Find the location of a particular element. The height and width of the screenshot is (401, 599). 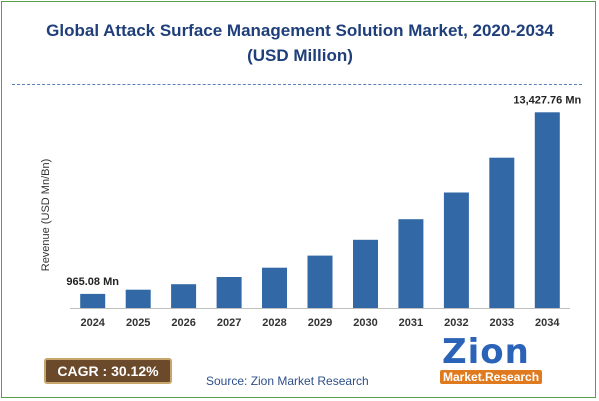

logo-sub-text: Market.Research is located at coordinates (491, 377).